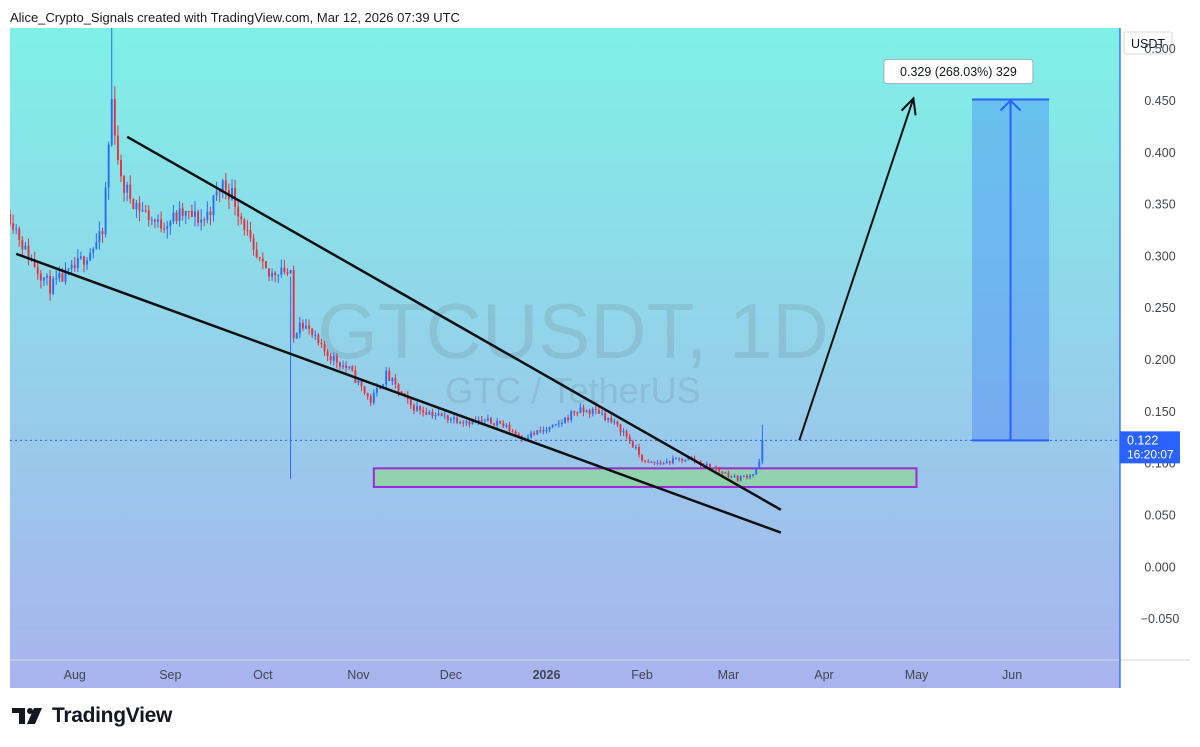  Describe the element at coordinates (1012, 675) in the screenshot. I see `time-axis-label: Jun` at that location.